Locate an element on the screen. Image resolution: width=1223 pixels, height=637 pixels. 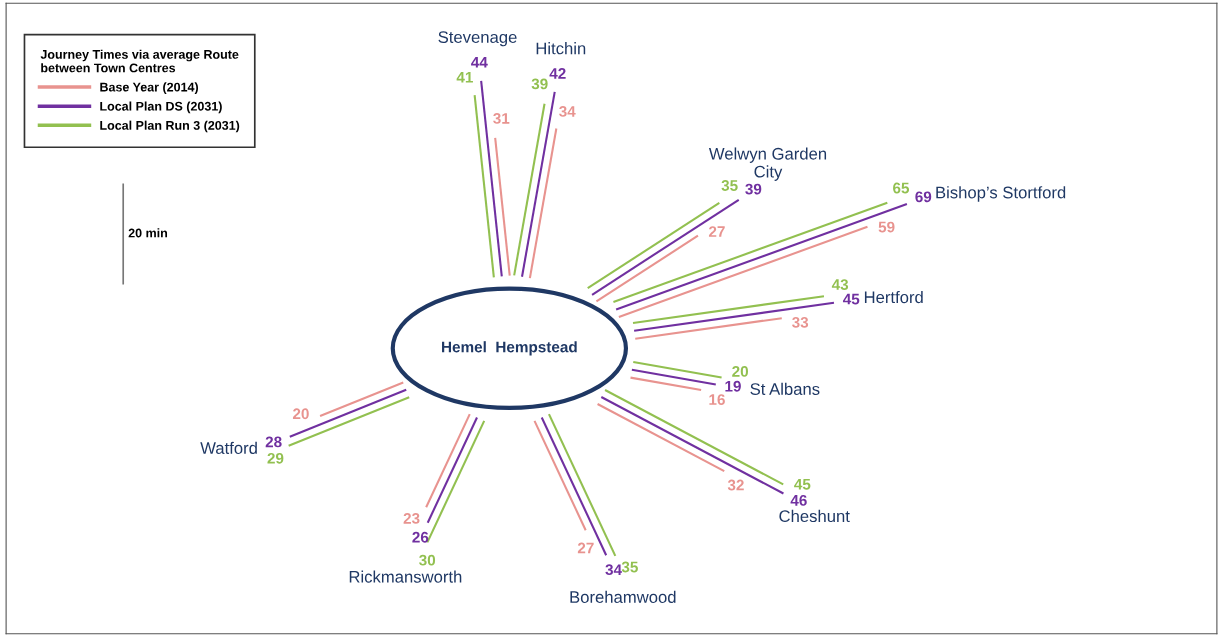
legend-label: Base Year (2014) is located at coordinates (149, 88).